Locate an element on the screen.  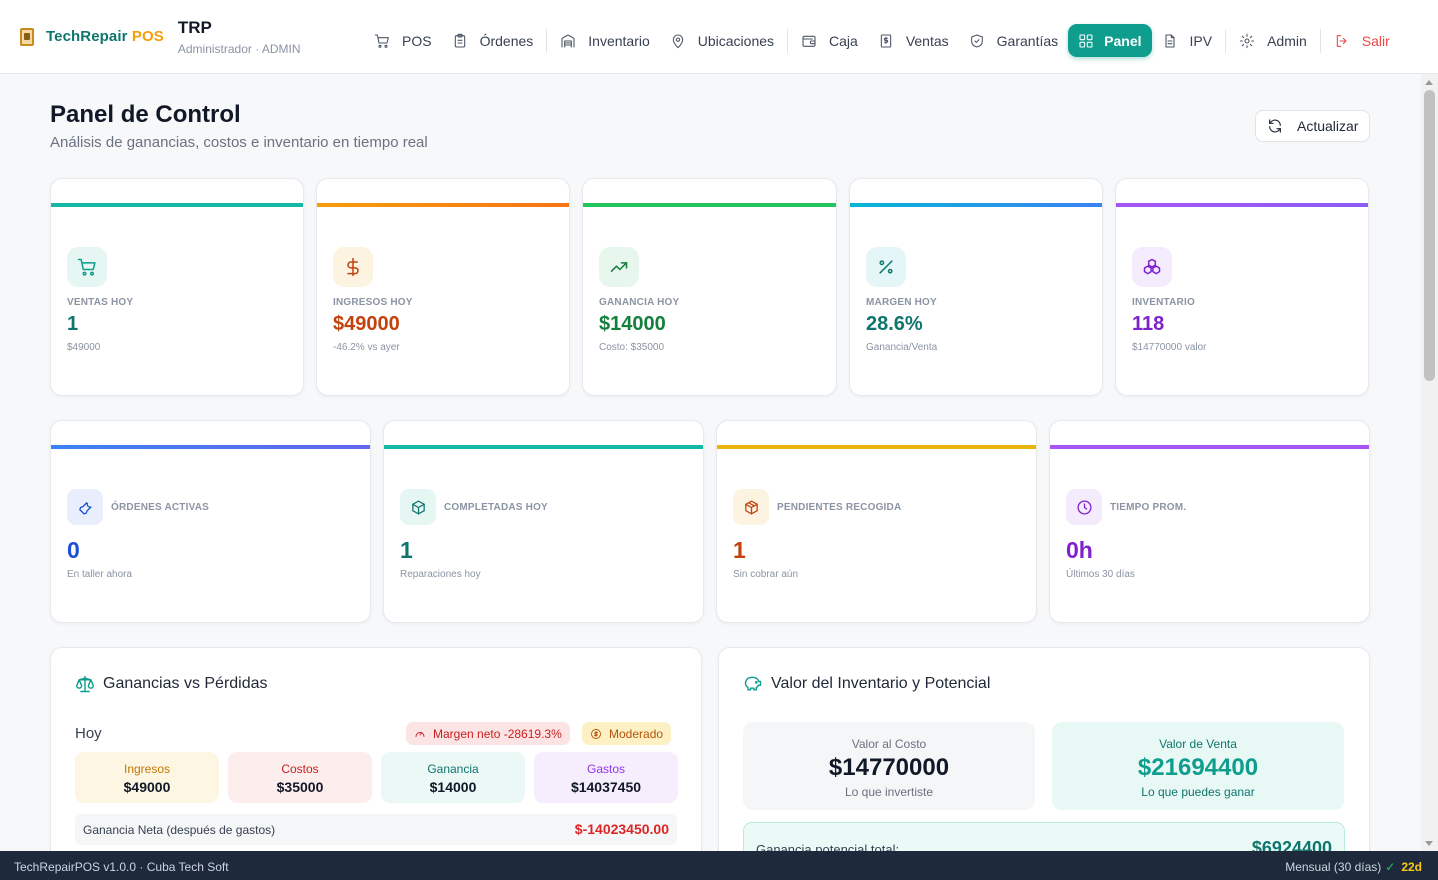
nav-admin: Admin is located at coordinates (1273, 40).